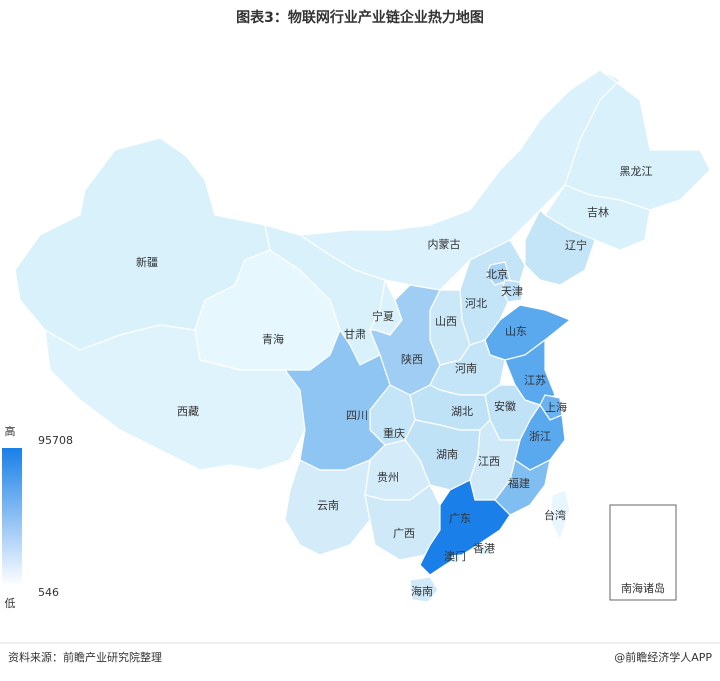 This screenshot has width=720, height=681. Describe the element at coordinates (55, 440) in the screenshot. I see `legend-max: 95708` at that location.